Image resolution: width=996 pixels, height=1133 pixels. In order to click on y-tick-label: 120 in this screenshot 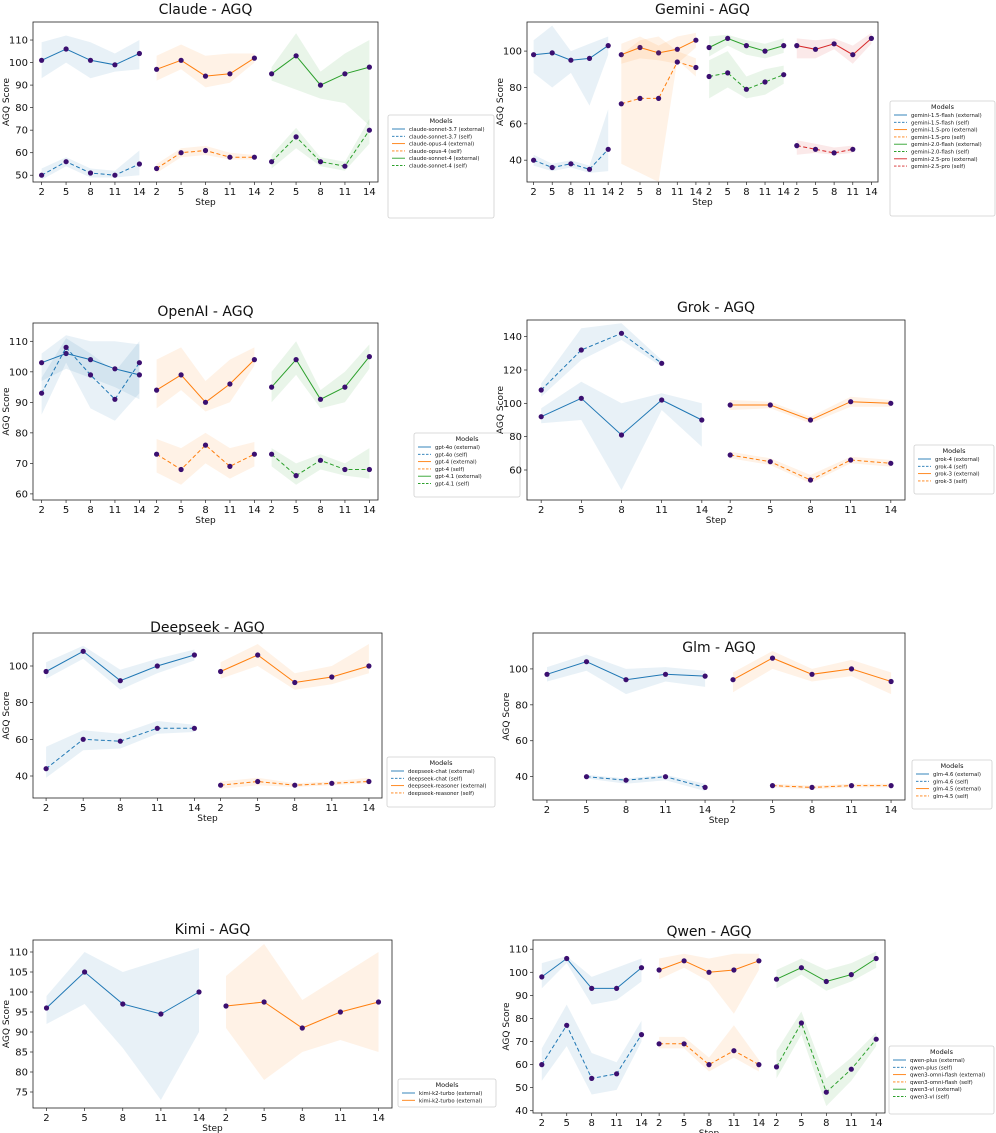, I will do `click(512, 371)`.